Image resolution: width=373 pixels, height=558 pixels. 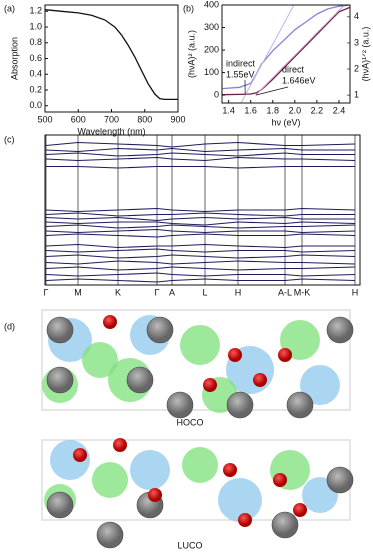 I want to click on x-tick-label: H, so click(x=238, y=292).